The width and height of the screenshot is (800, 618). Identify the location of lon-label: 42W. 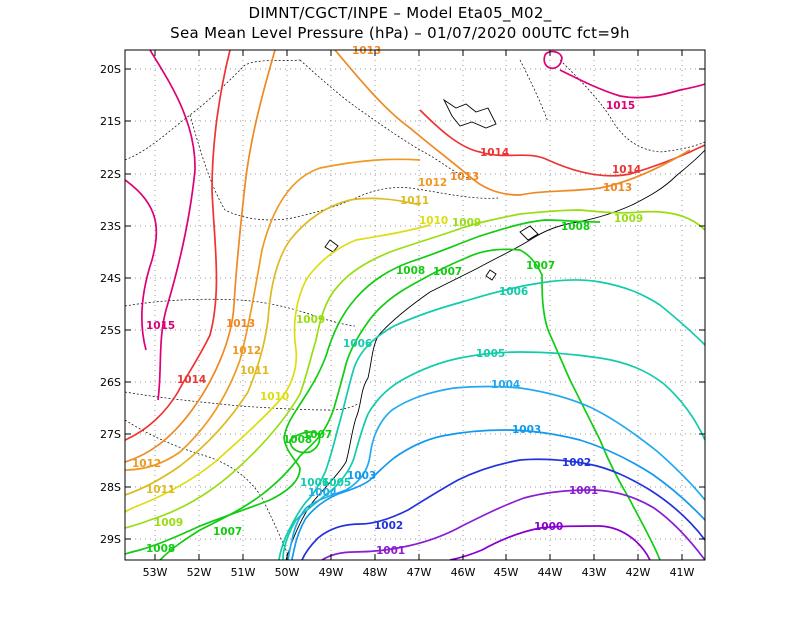
(638, 572).